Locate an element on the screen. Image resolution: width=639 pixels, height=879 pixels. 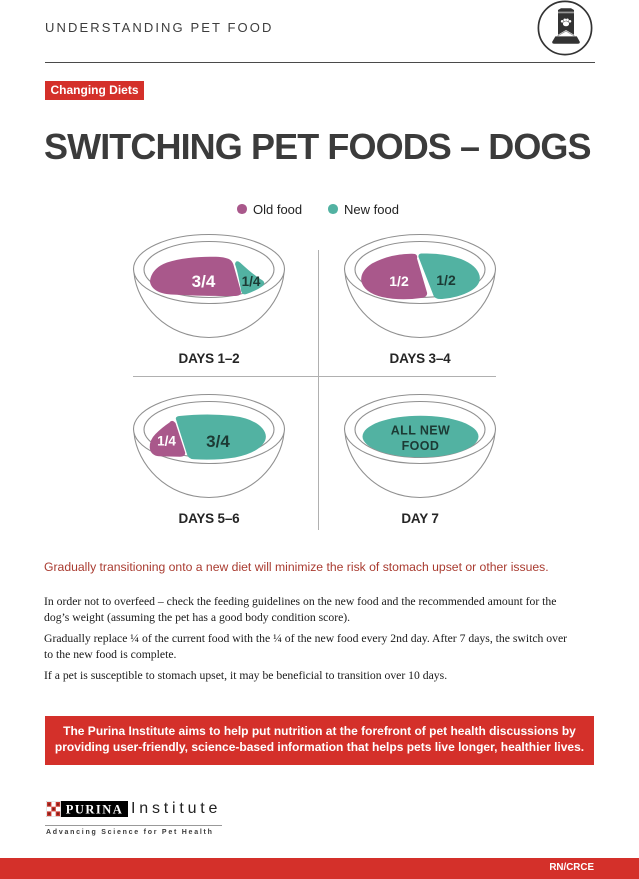
svg-text: PURINA is located at coordinates (95, 810).